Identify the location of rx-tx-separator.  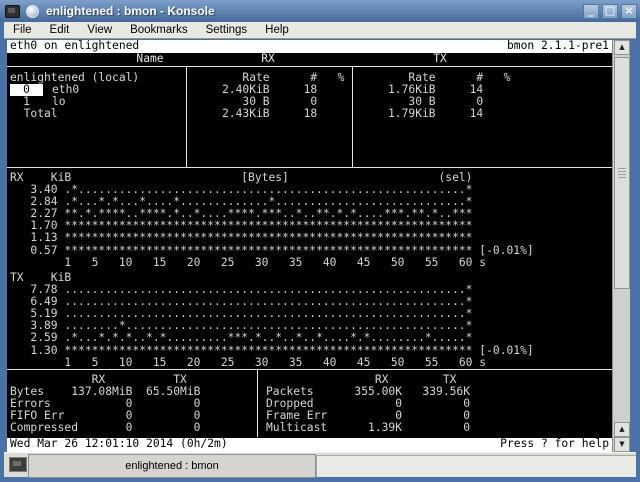
(352, 117).